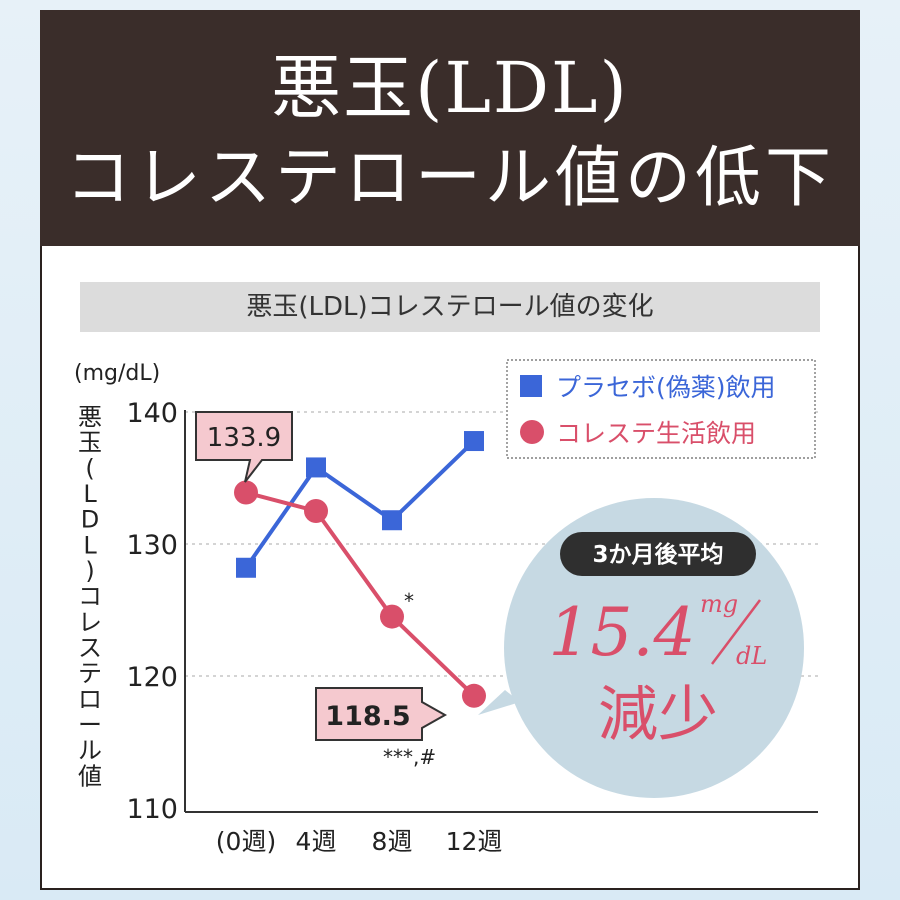 The width and height of the screenshot is (900, 900). Describe the element at coordinates (90, 520) in the screenshot. I see `y-axis-label-char: D` at that location.